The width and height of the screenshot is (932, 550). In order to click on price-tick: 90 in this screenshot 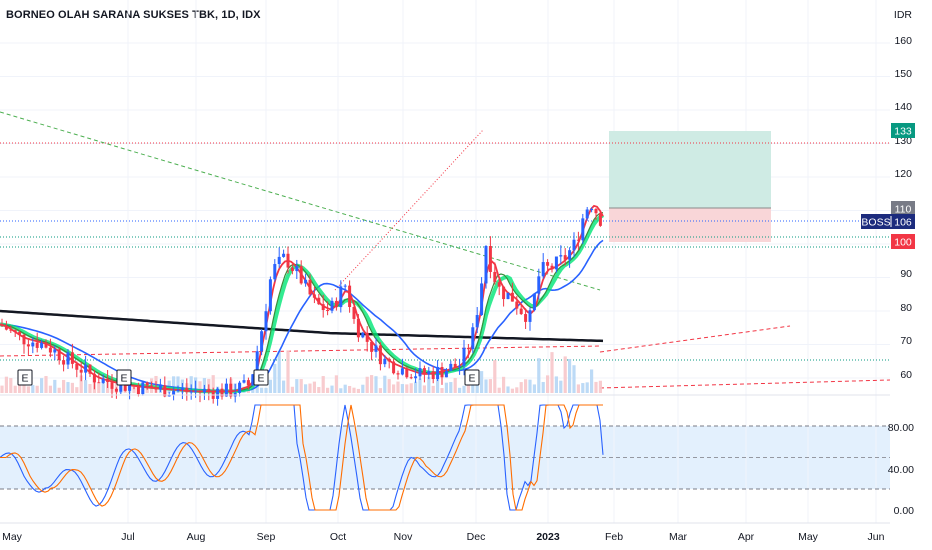, I will do `click(906, 274)`.